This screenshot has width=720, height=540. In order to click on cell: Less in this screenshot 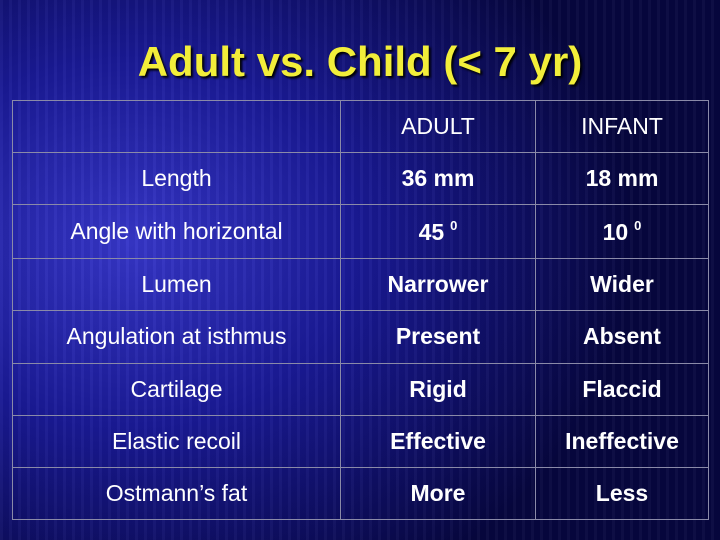, I will do `click(622, 493)`.